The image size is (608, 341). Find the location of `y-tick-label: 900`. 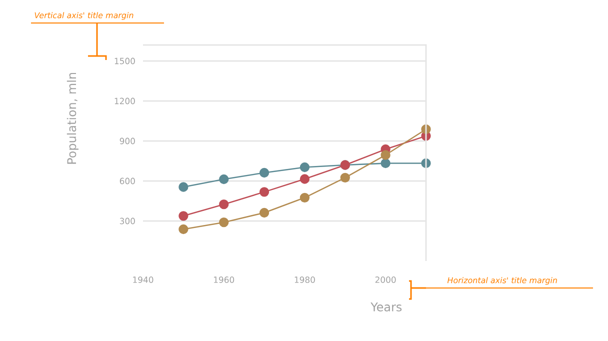

y-tick-label: 900 is located at coordinates (127, 141).